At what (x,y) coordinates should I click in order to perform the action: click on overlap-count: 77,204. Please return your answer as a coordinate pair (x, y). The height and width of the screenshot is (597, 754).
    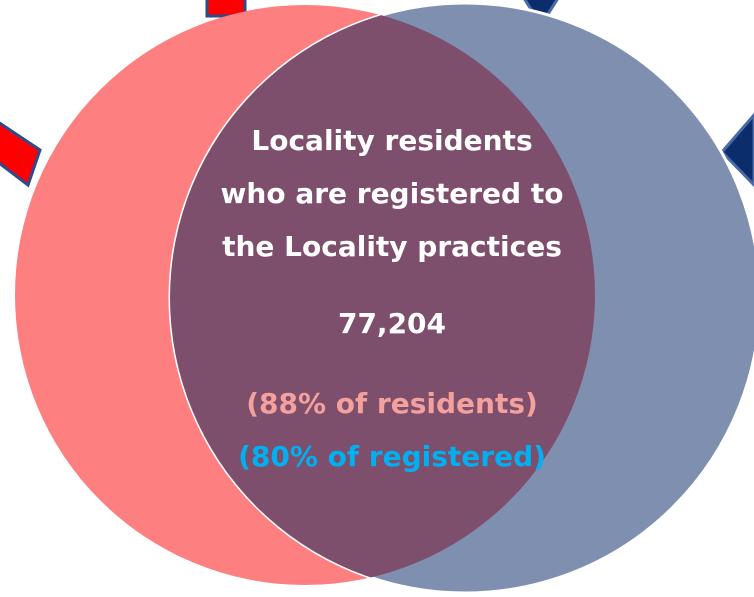
    Looking at the image, I should click on (392, 323).